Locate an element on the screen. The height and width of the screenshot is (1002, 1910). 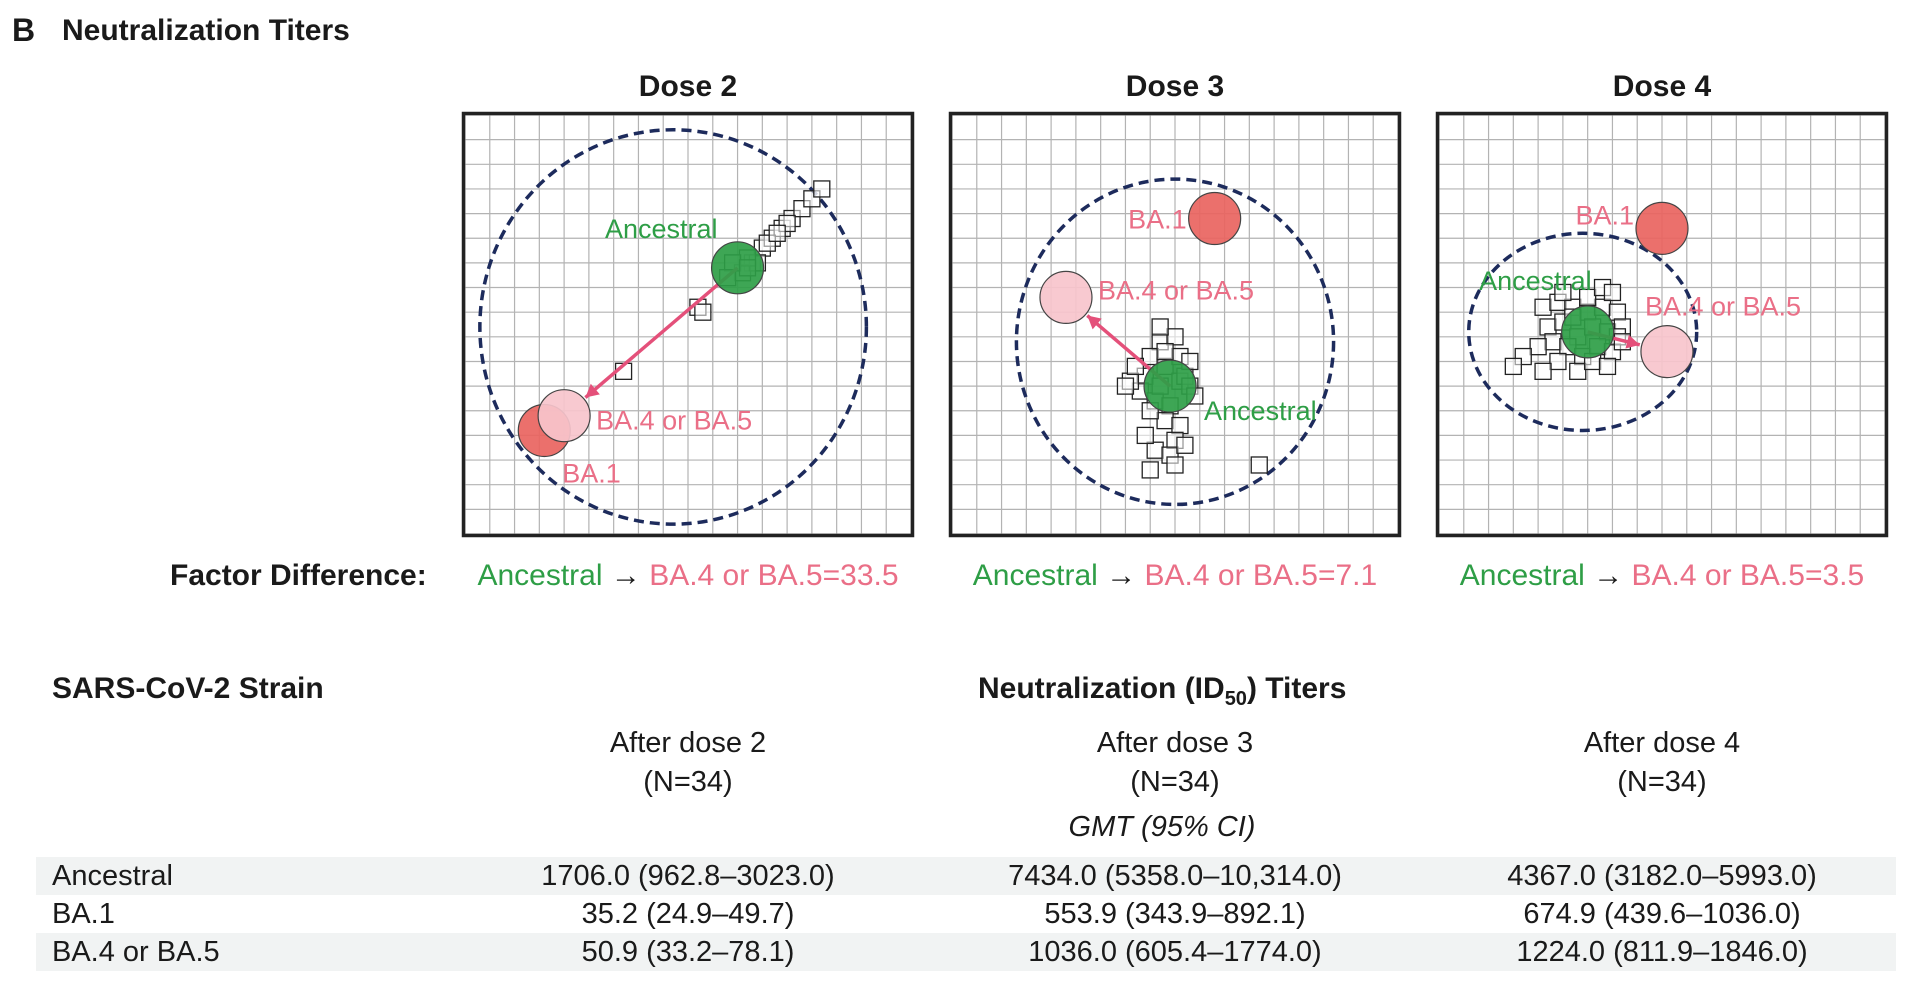
panel-letter: B is located at coordinates (24, 30).